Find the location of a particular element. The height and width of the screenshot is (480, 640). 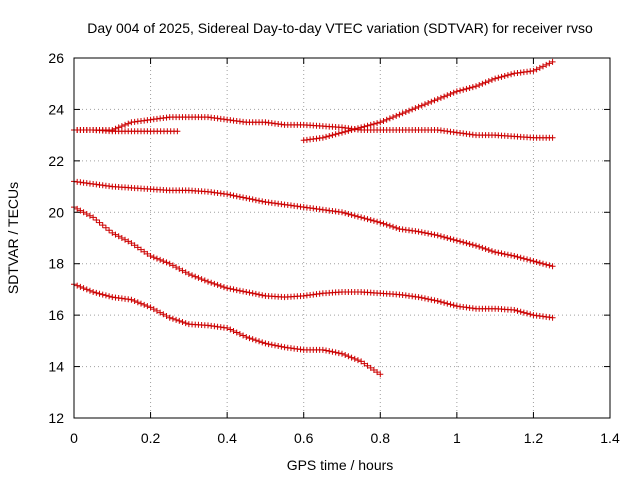

y-axis-label: SDTVAR / TECUs is located at coordinates (13, 238).